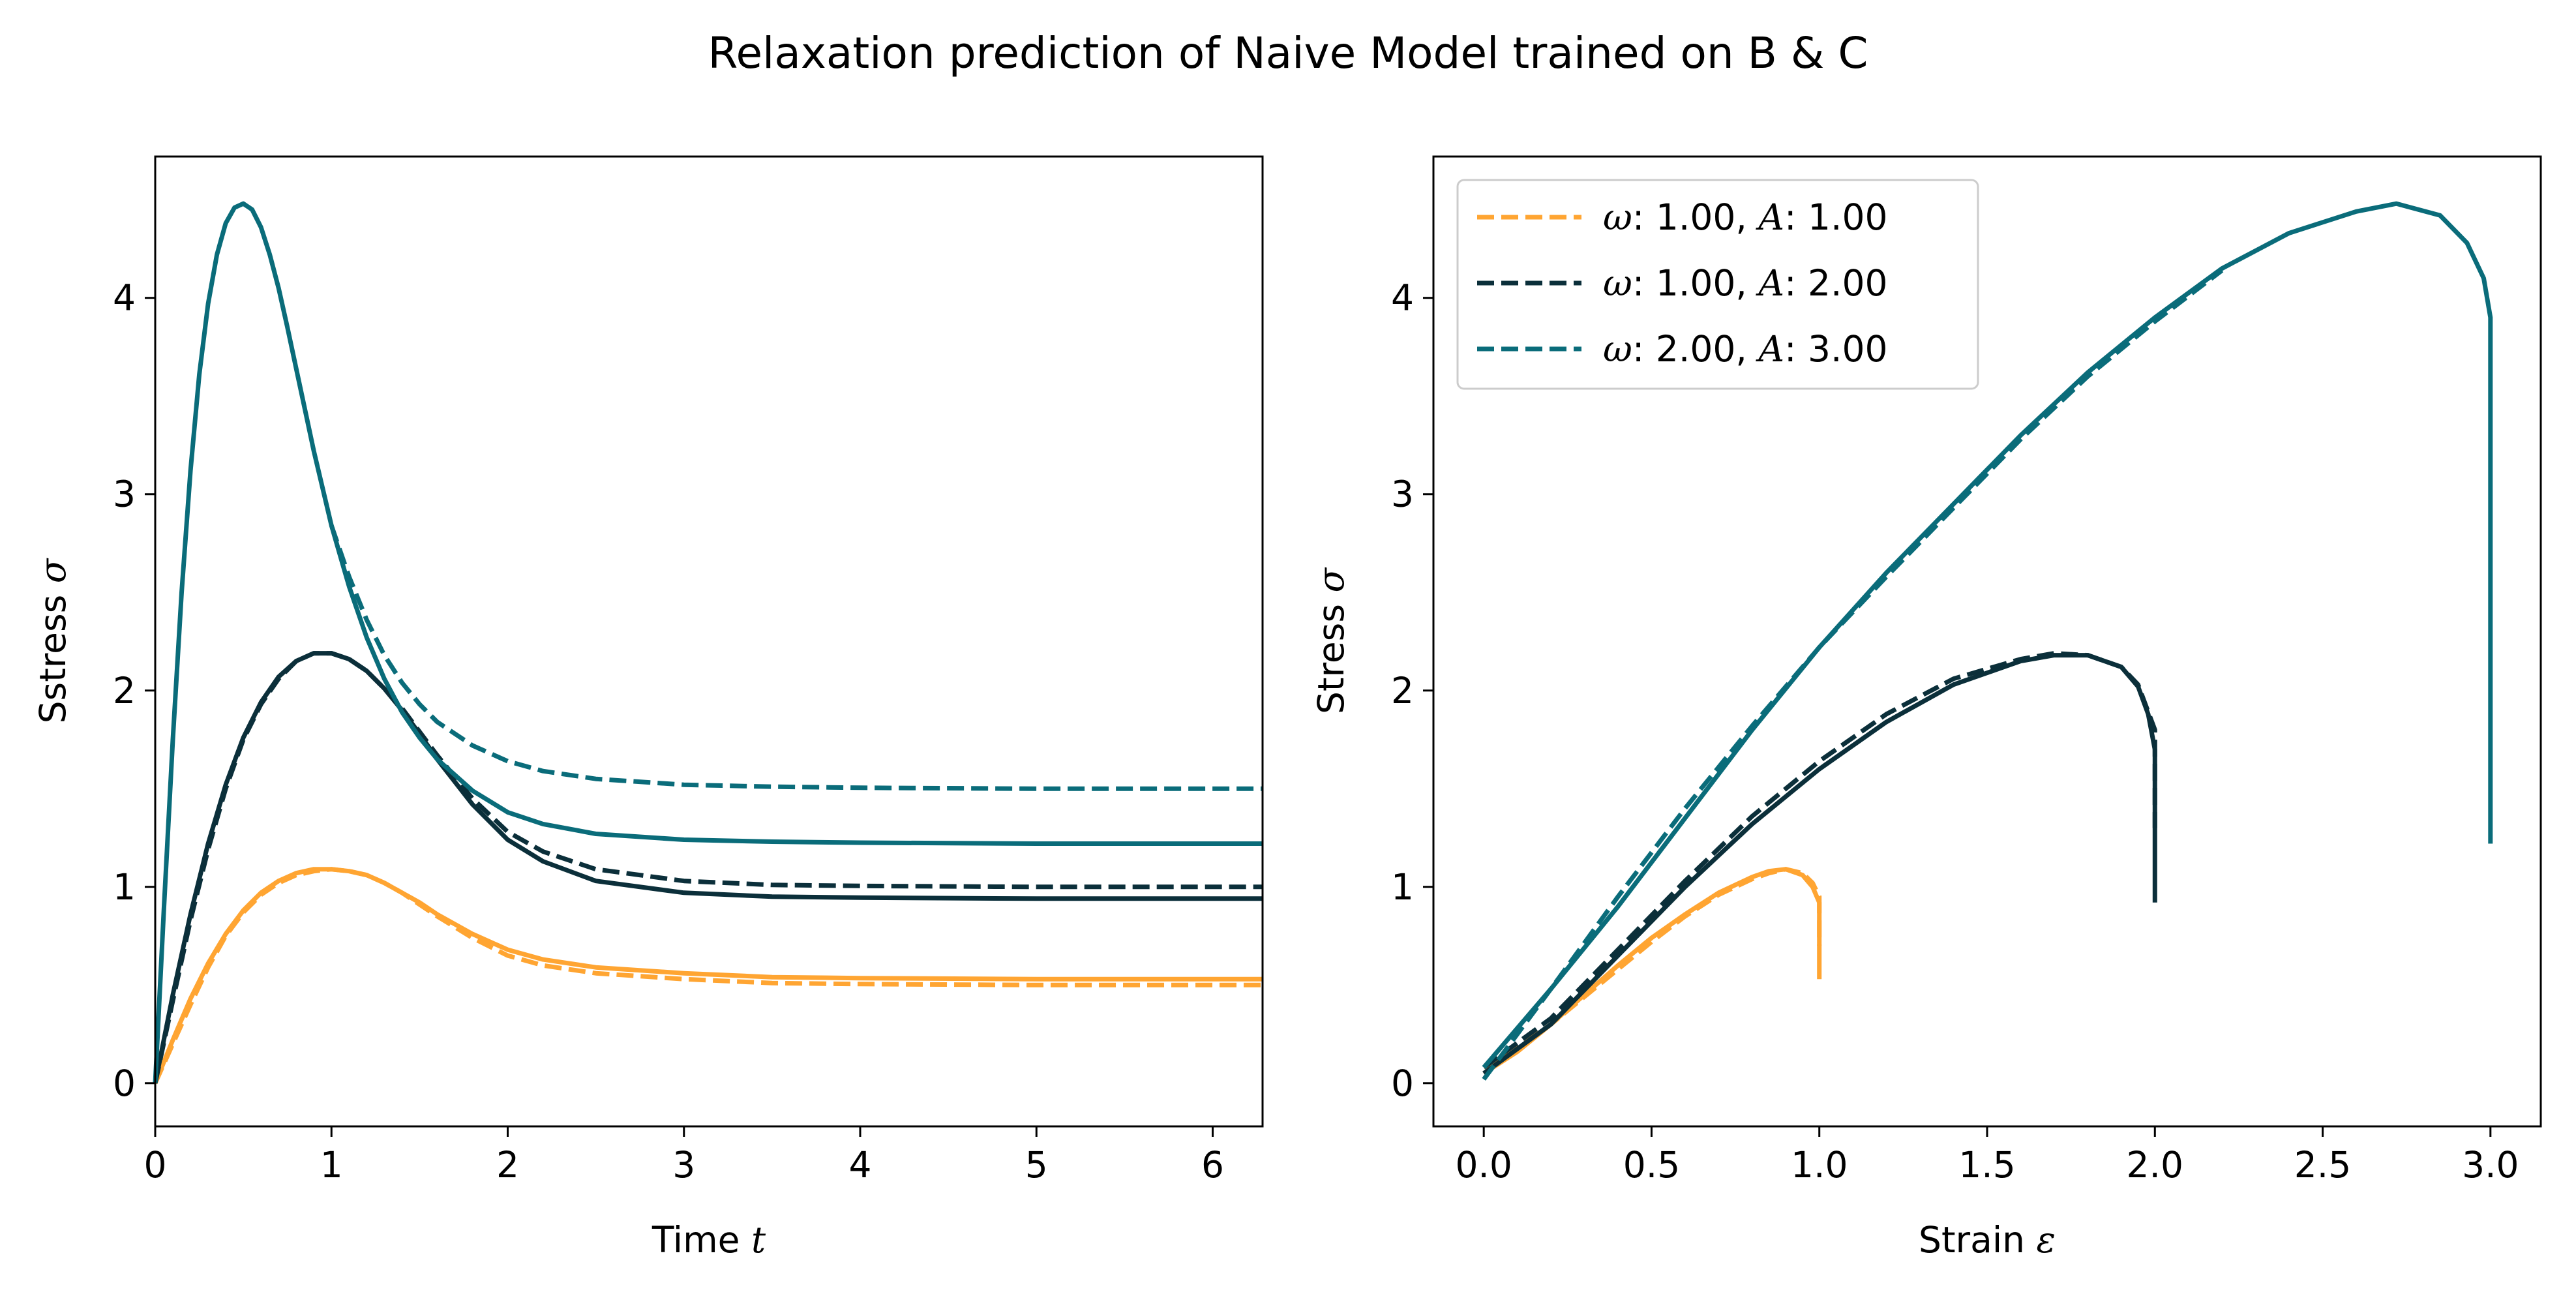  What do you see at coordinates (1402, 887) in the screenshot?
I see `right-y-tick-label: 1` at bounding box center [1402, 887].